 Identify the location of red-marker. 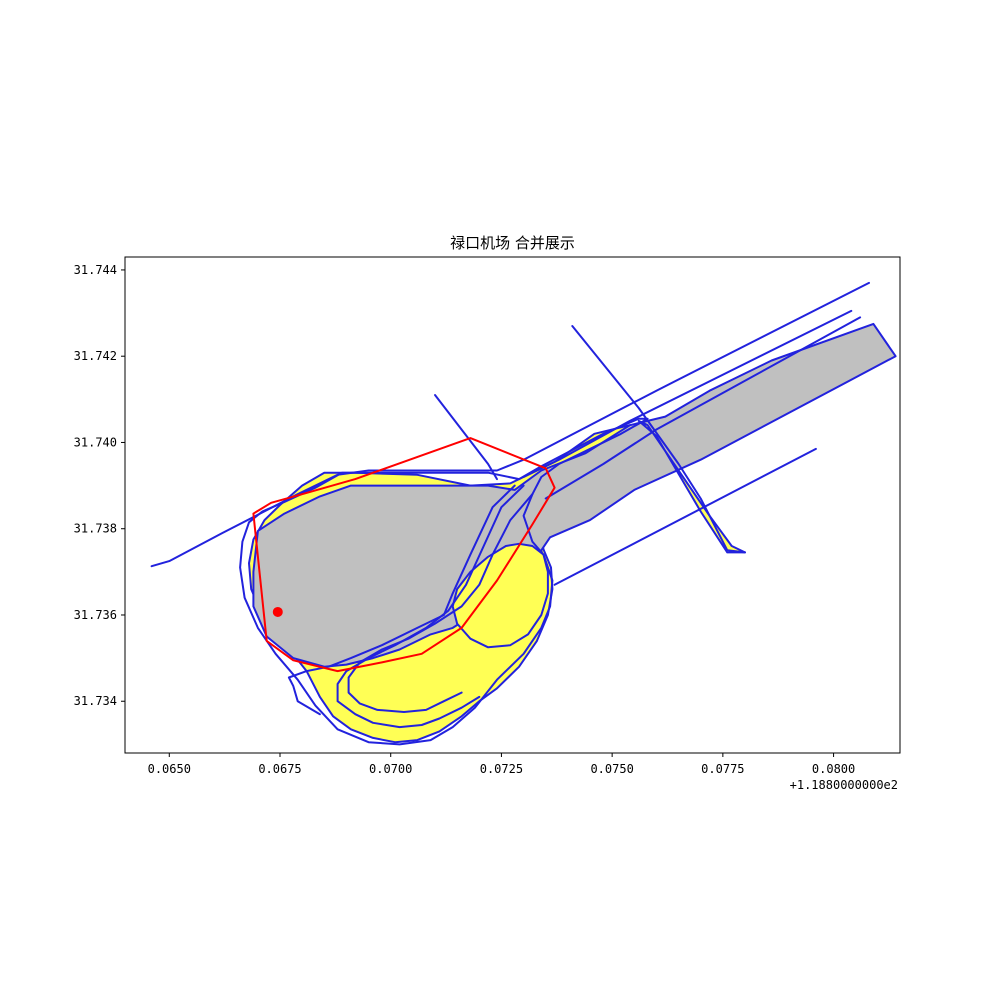
(277, 611).